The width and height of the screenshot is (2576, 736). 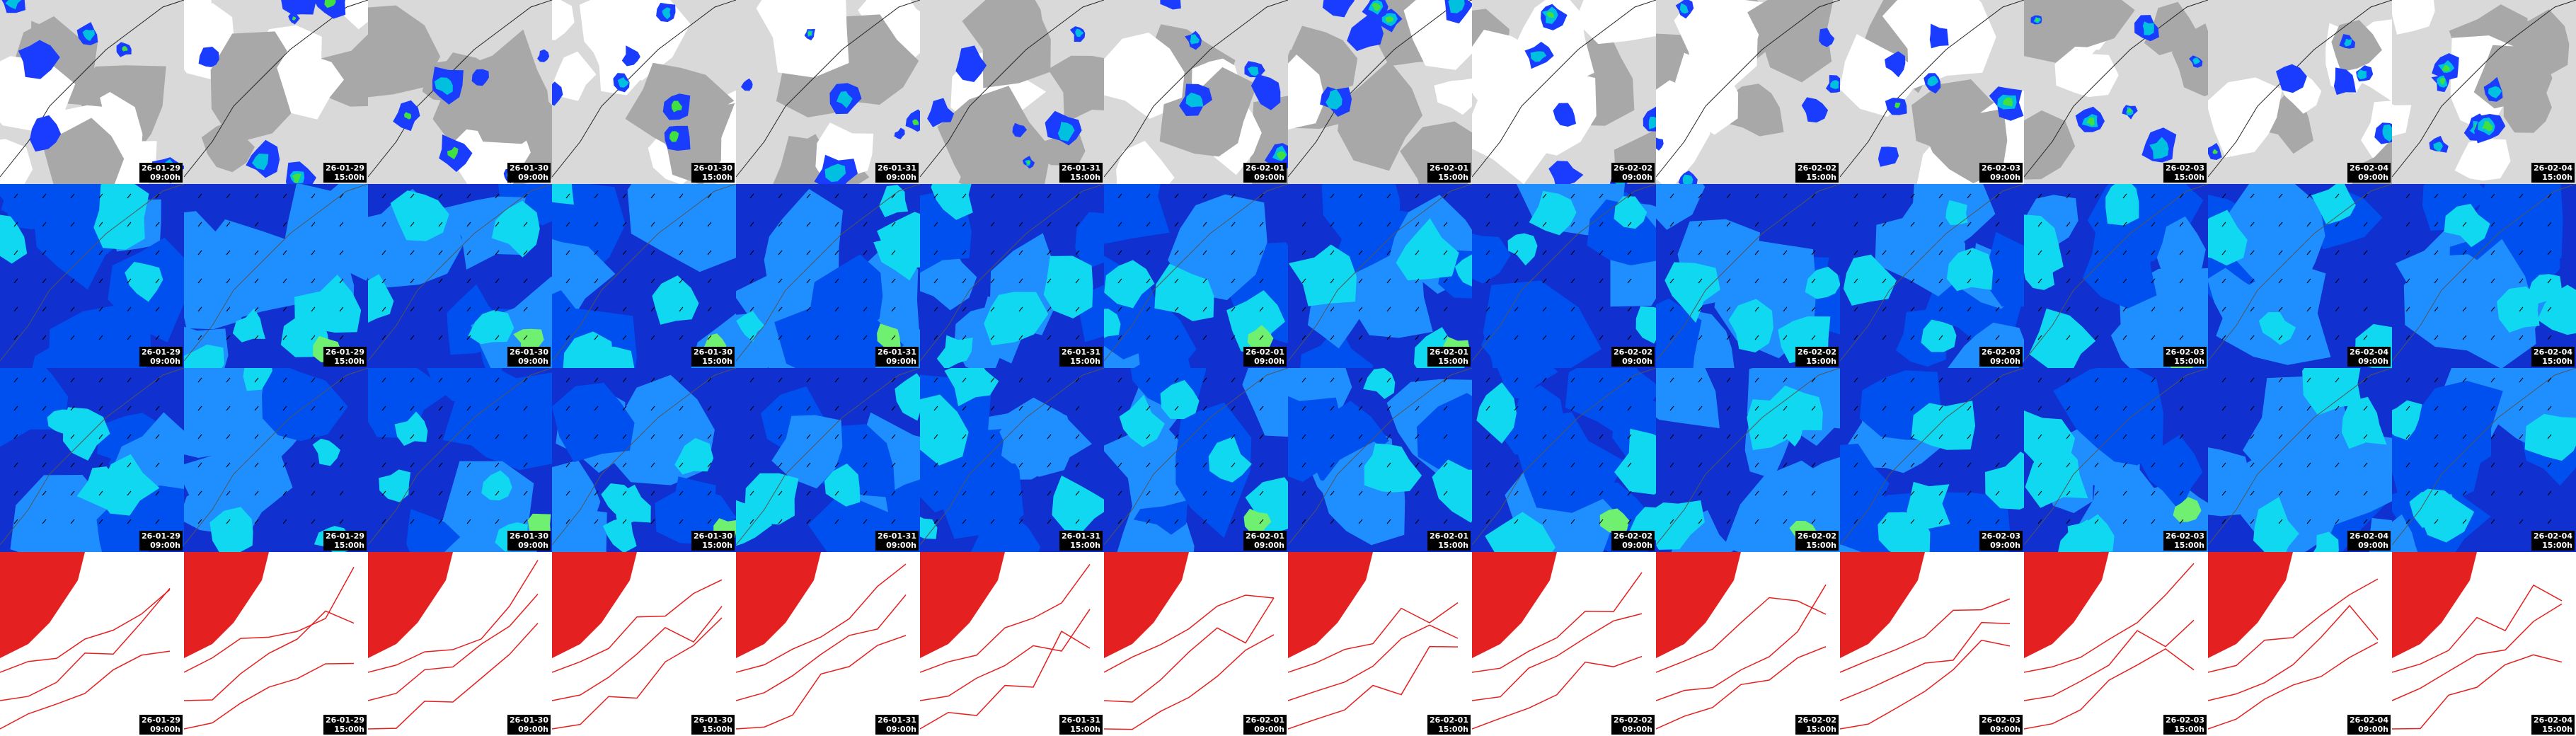 I want to click on timestamp: 26-02-01 15:00h, so click(x=1449, y=725).